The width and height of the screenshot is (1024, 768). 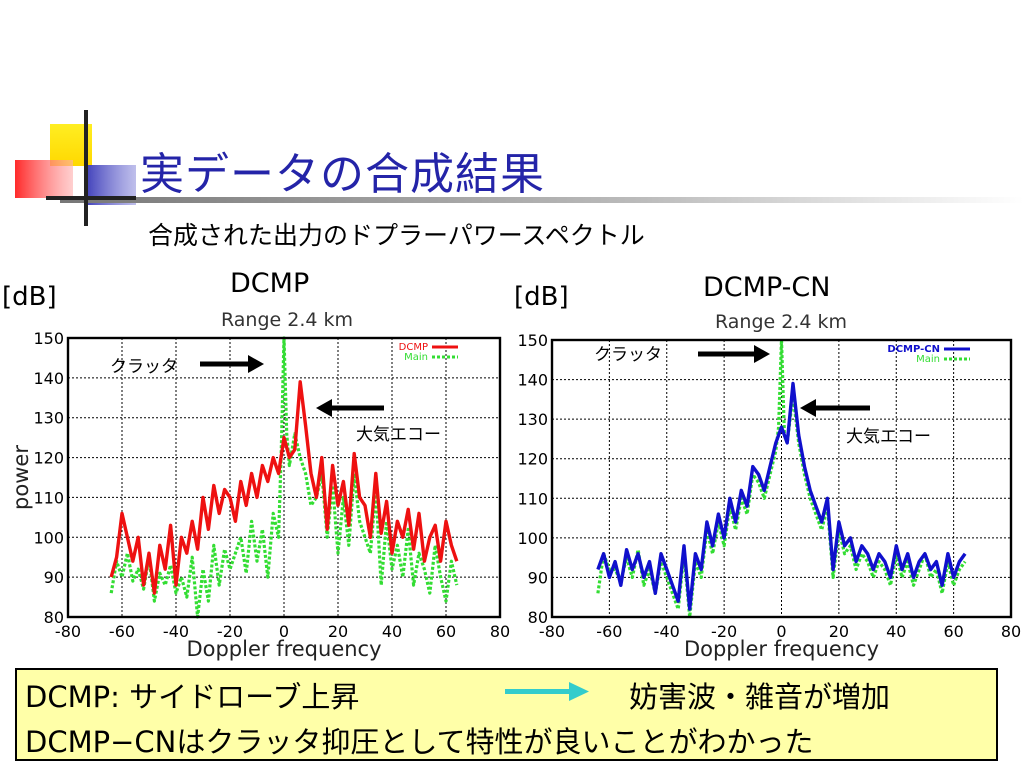 I want to click on slide-subtitle: 合成された出力のドプラーパワースペクトル, so click(x=396, y=235).